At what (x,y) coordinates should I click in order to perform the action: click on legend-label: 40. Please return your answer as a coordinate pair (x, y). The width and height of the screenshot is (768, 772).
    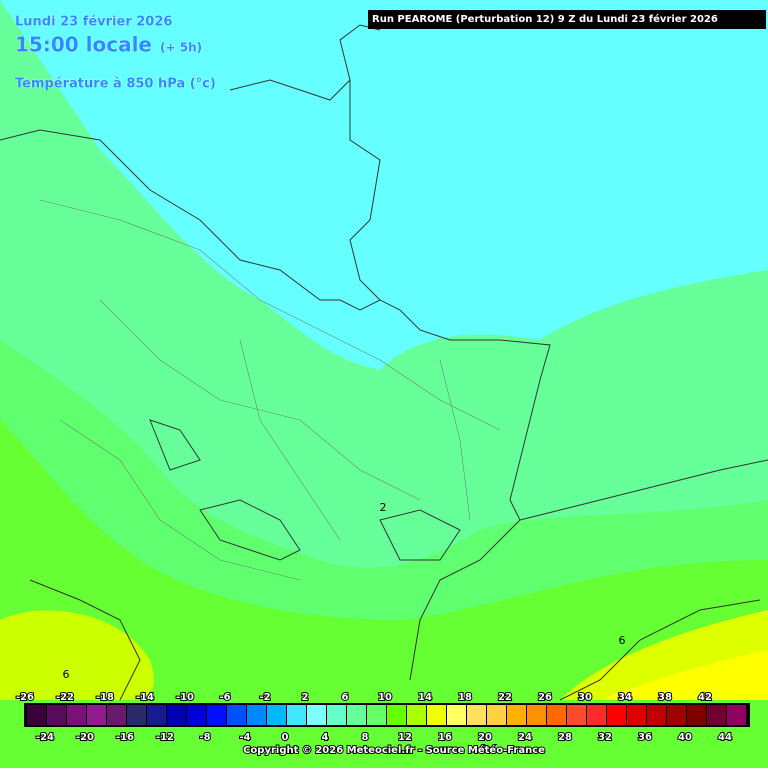
    Looking at the image, I should click on (685, 737).